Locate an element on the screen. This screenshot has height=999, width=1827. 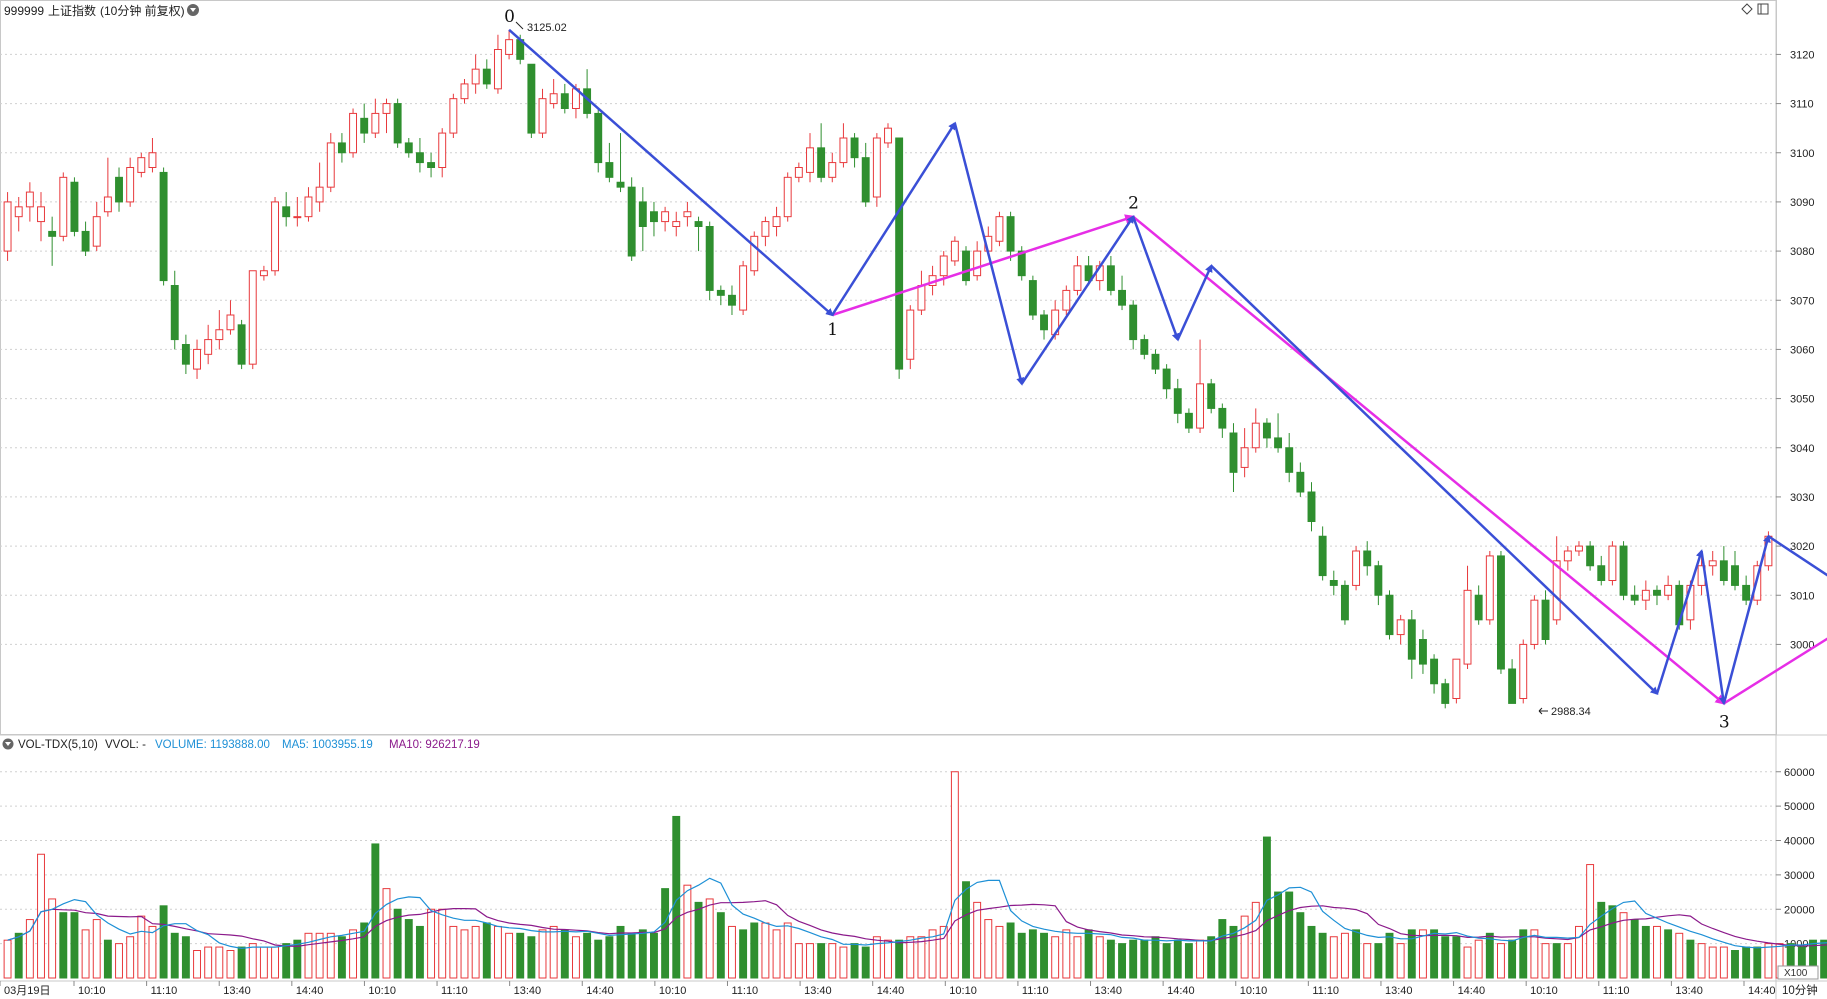
price-tick-label: 3030 is located at coordinates (1802, 498).